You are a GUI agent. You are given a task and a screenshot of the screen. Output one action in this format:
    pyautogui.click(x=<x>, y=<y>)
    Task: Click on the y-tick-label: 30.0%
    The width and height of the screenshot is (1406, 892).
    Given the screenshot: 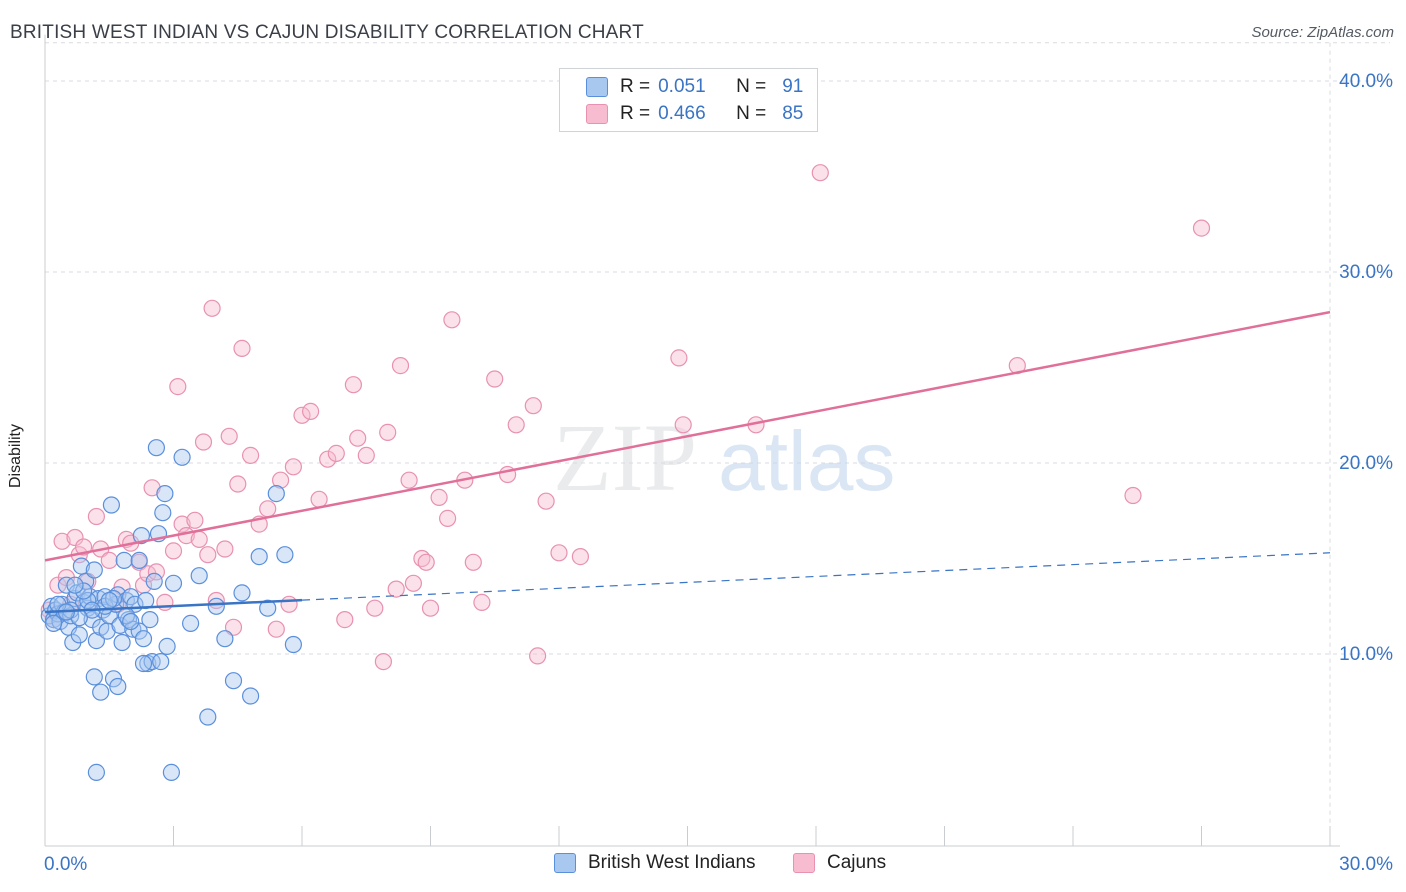 What is the action you would take?
    pyautogui.click(x=1366, y=272)
    